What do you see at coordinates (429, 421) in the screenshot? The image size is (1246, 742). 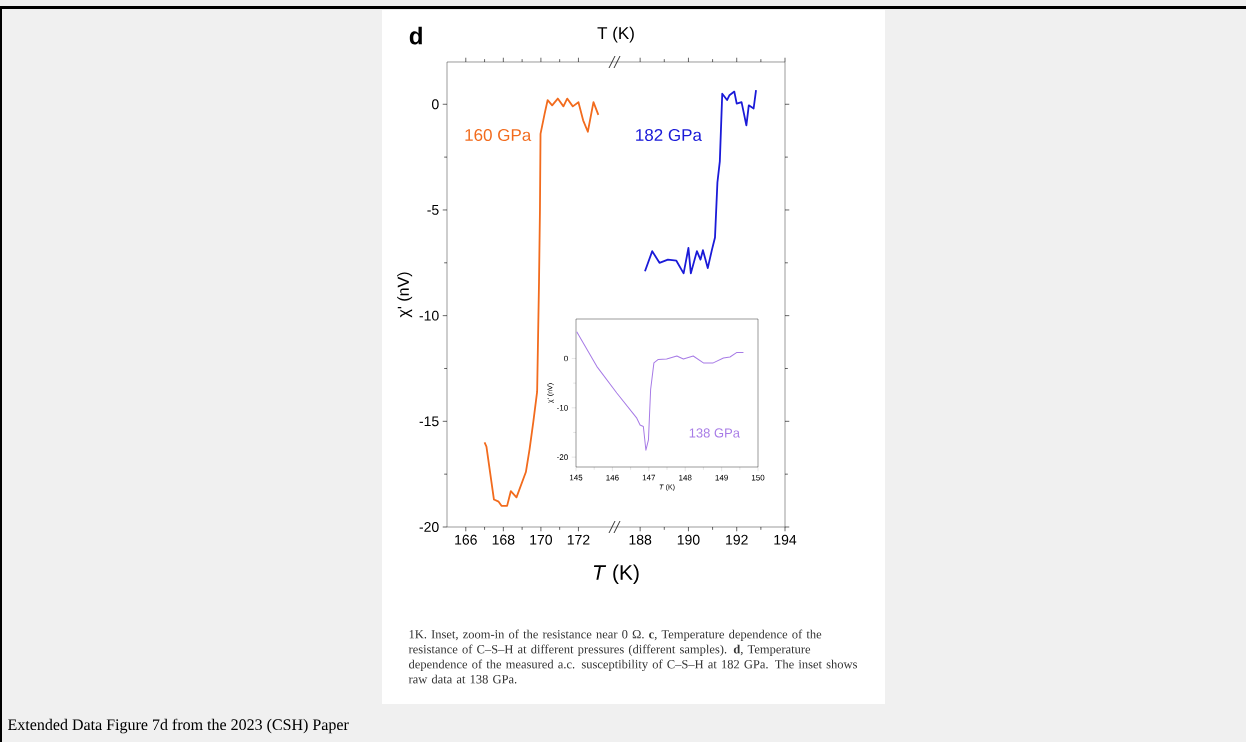 I see `y-tick-label: -15` at bounding box center [429, 421].